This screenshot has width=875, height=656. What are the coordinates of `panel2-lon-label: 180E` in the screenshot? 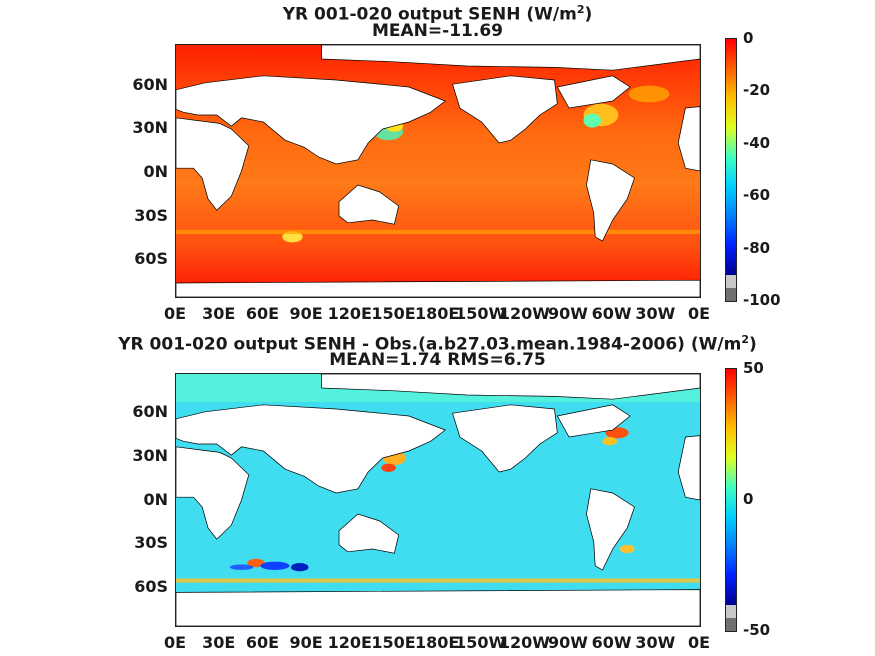 It's located at (437, 642).